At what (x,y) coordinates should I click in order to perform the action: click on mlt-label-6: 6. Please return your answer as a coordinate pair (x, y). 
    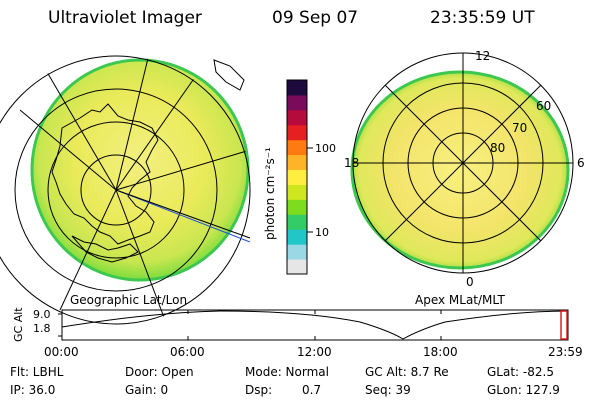
    Looking at the image, I should click on (581, 163).